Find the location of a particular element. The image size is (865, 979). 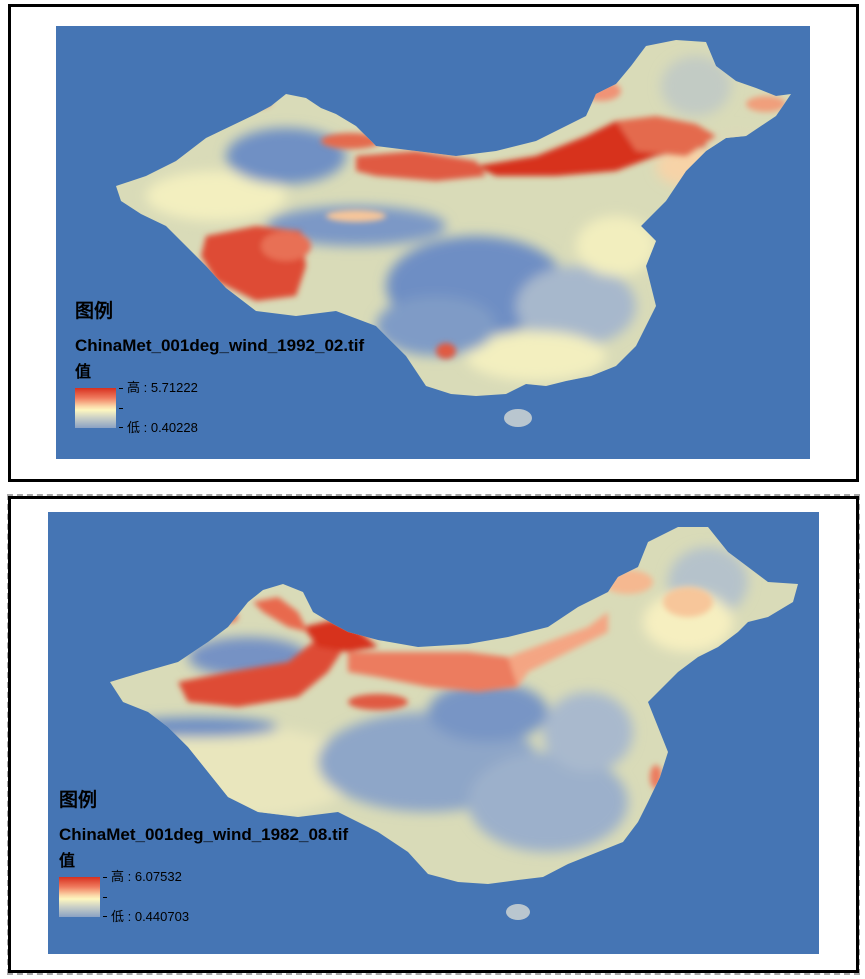

legend-layer-name: ChinaMet_001deg_wind_1982_08.tif is located at coordinates (204, 834).